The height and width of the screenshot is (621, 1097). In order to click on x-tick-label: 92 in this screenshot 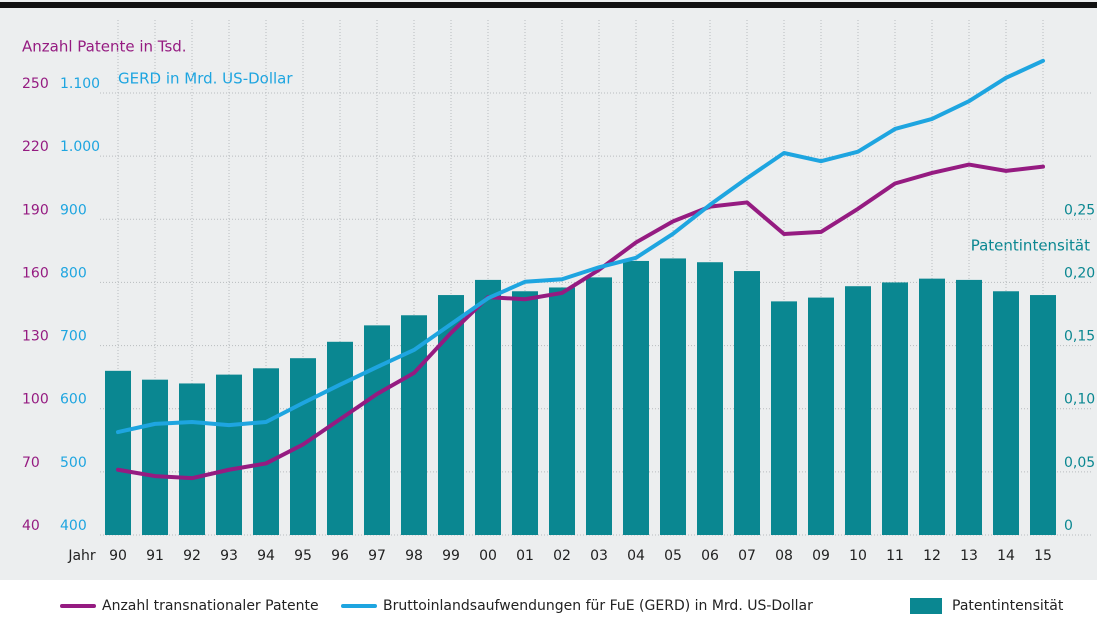, I will do `click(192, 556)`.